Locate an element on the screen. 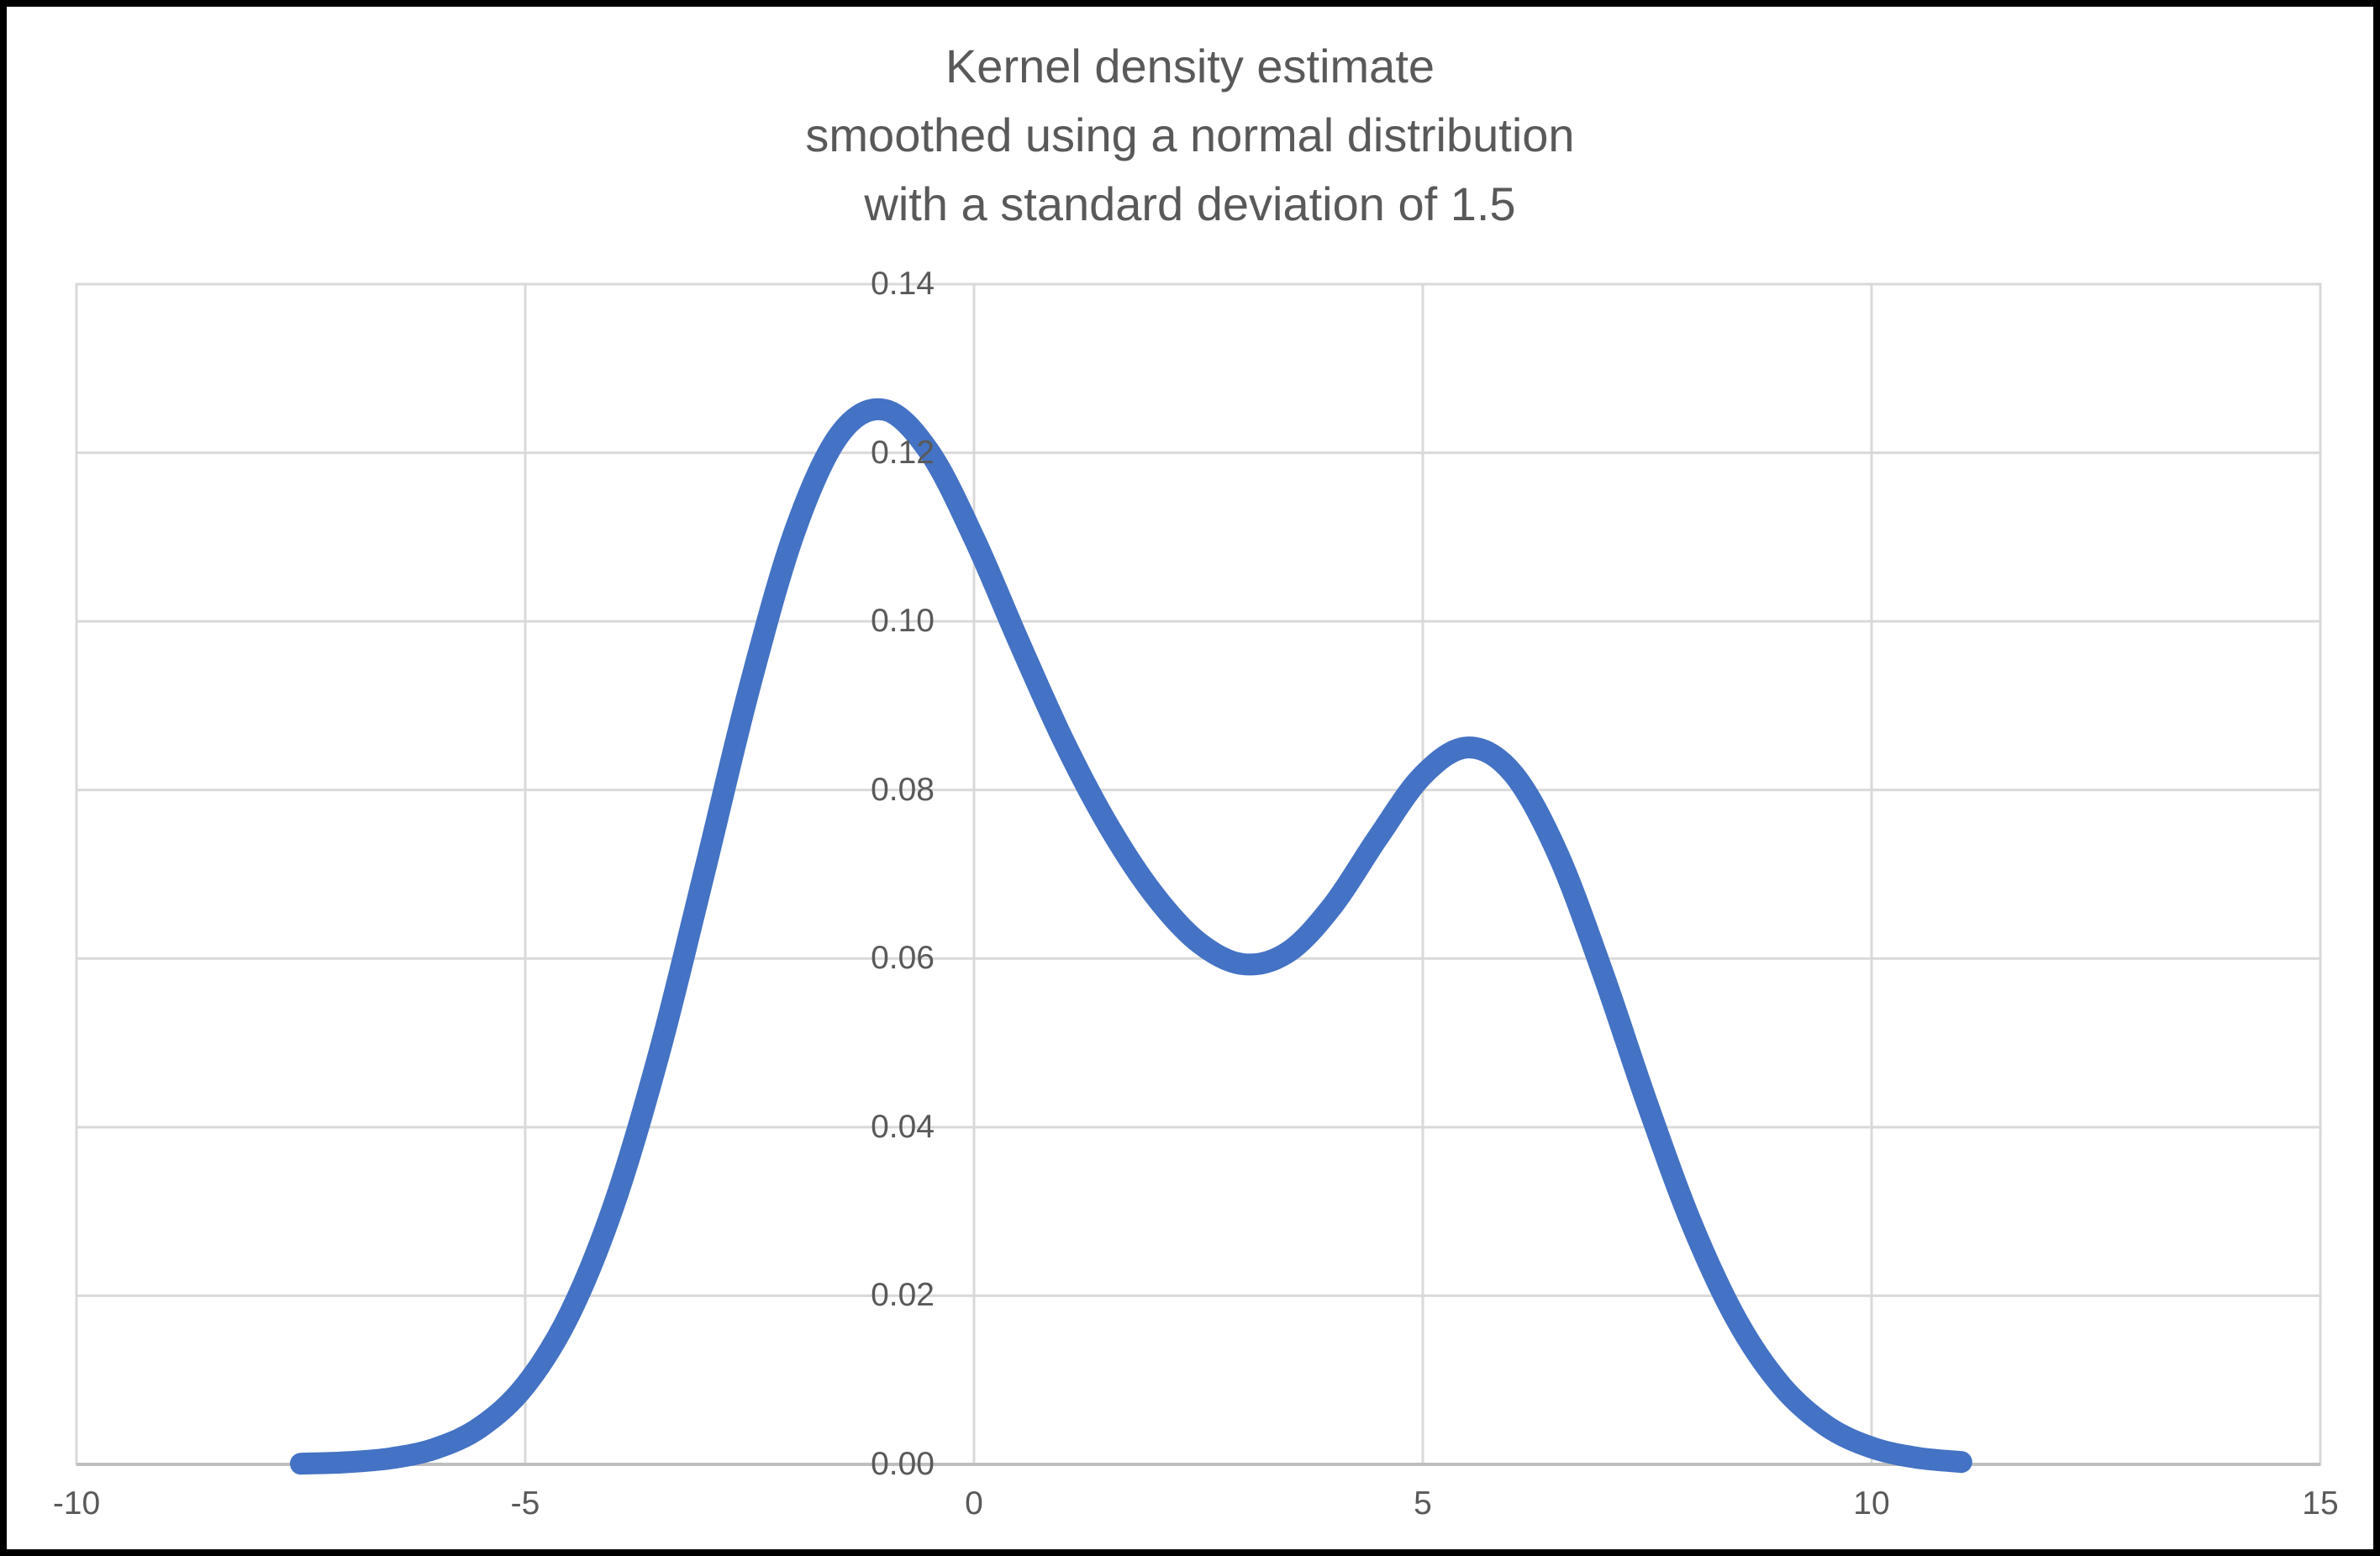 Image resolution: width=2380 pixels, height=1556 pixels. chart-title-line-1: Kernel density estimate is located at coordinates (1190, 66).